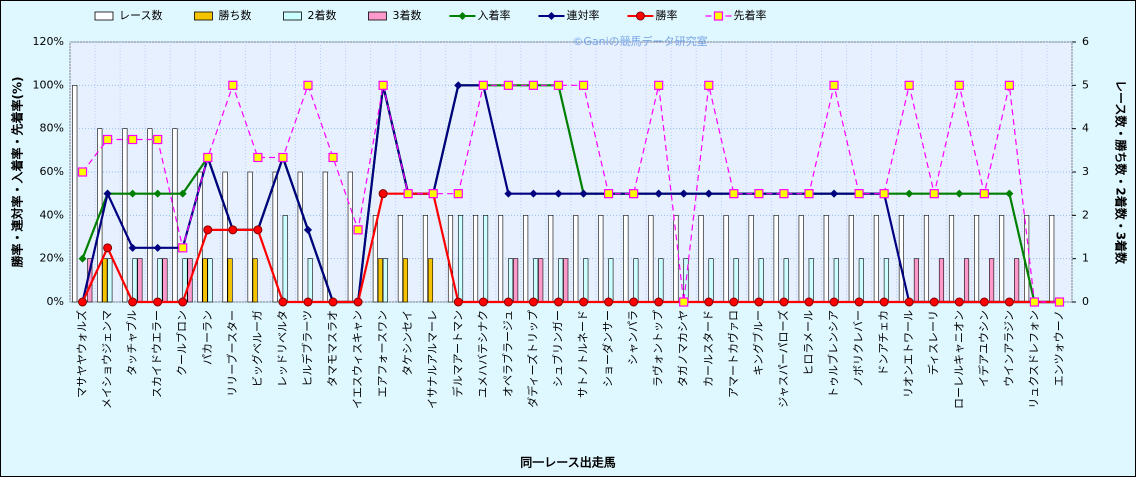  What do you see at coordinates (257, 348) in the screenshot?
I see `x-tick-label: ビッグベルーガ` at bounding box center [257, 348].